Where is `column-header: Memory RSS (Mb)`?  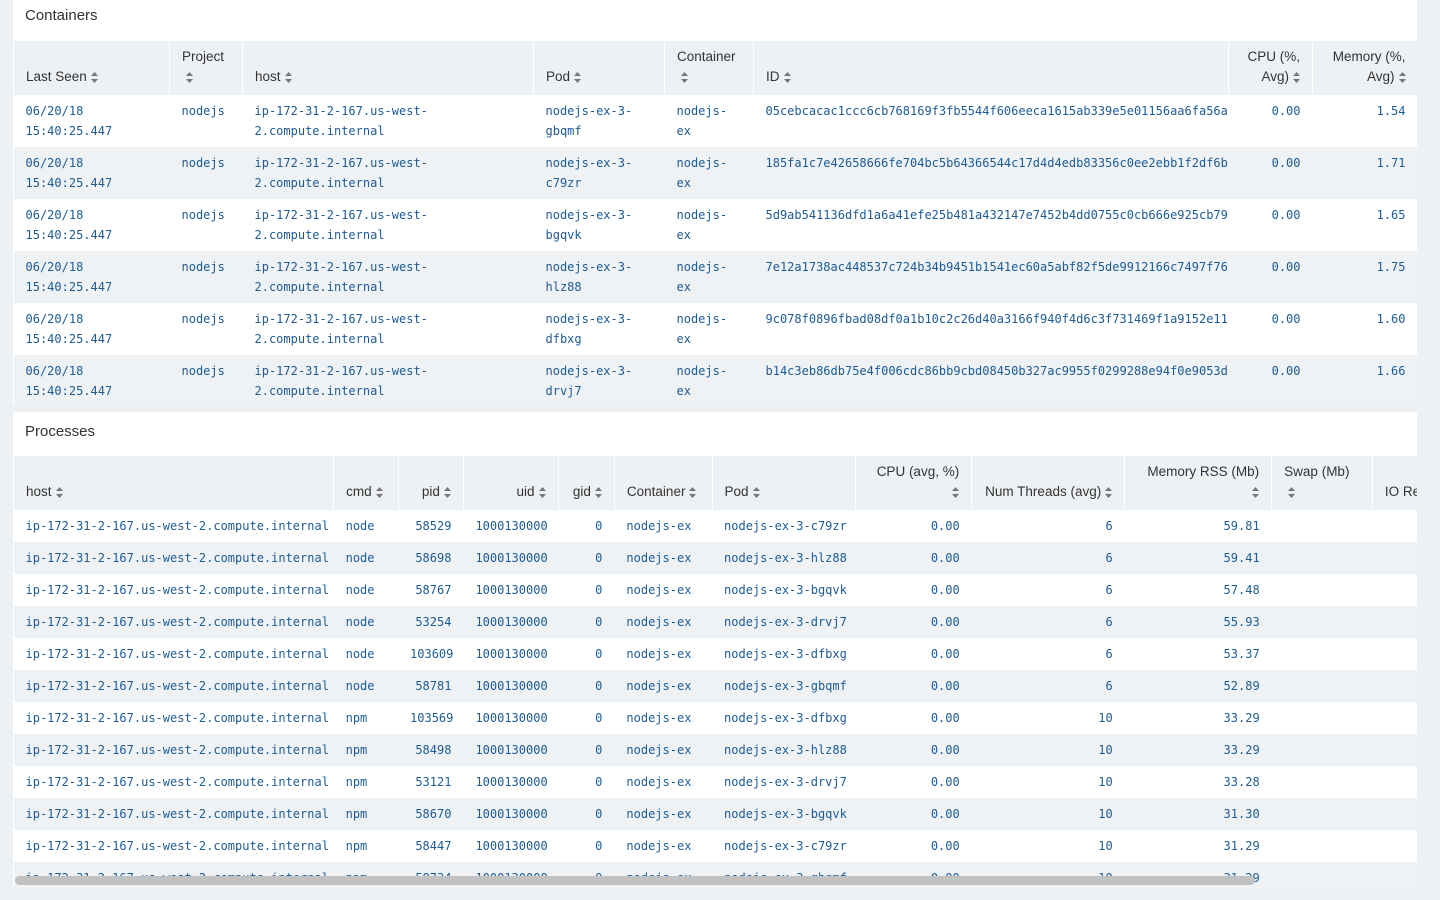 column-header: Memory RSS (Mb) is located at coordinates (1198, 483).